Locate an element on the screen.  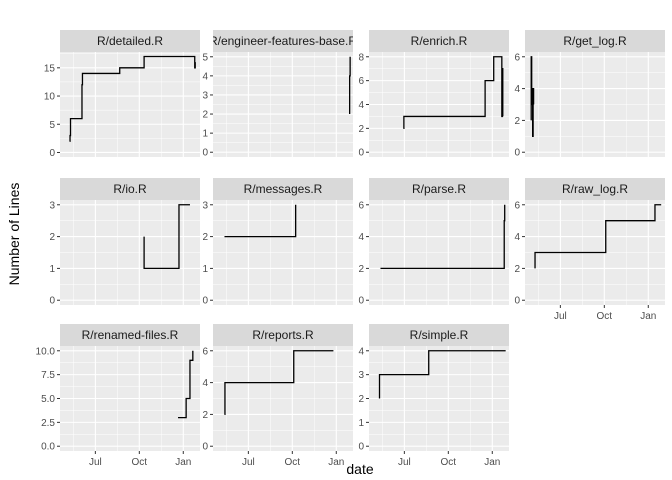
facet-strip-label: R/enrich.R is located at coordinates (439, 41).